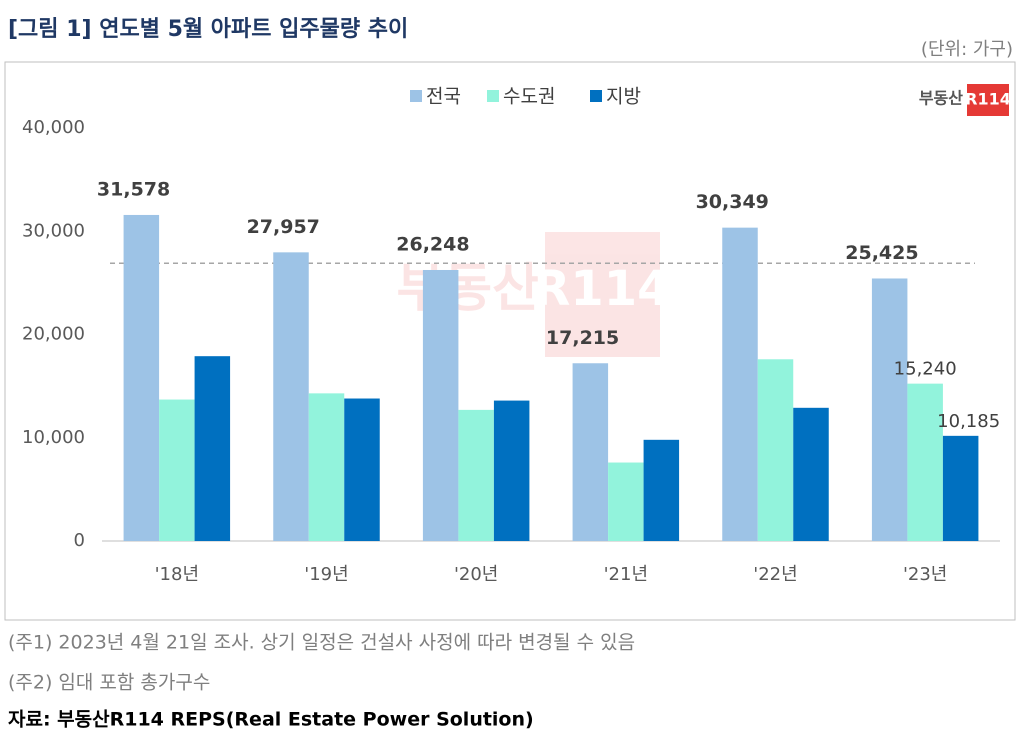  Describe the element at coordinates (529, 97) in the screenshot. I see `legend-label: 수도권` at that location.